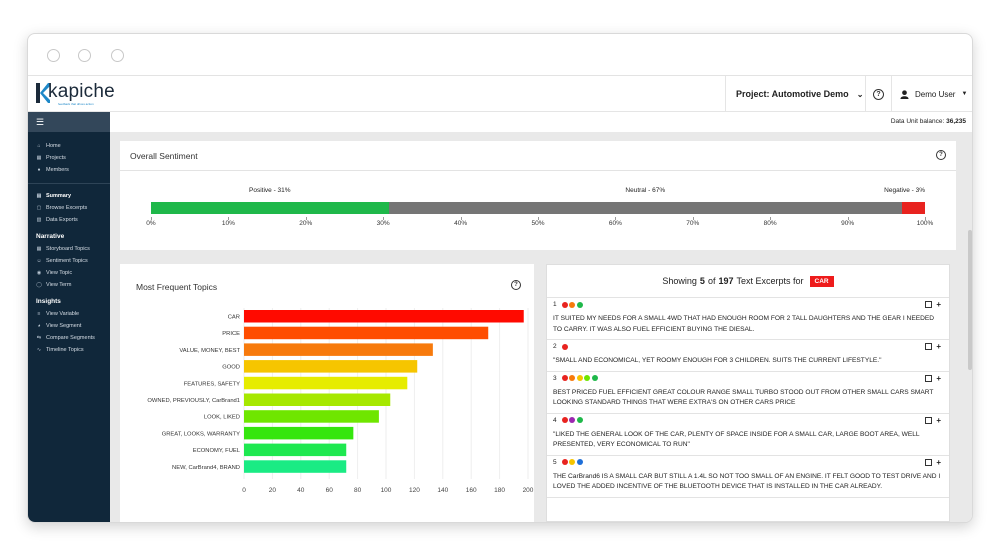 This screenshot has width=1000, height=541. Describe the element at coordinates (471, 490) in the screenshot. I see `x-tick-label: 160` at that location.